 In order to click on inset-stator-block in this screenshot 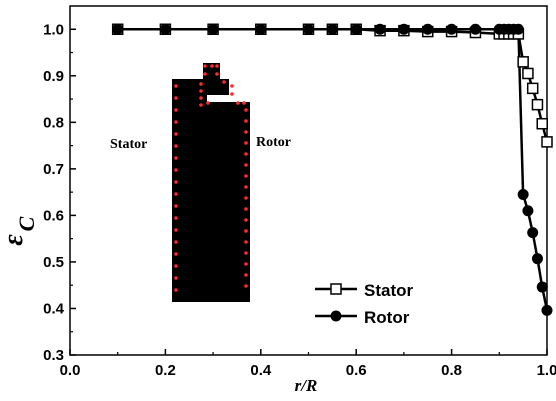, I will do `click(189, 190)`.